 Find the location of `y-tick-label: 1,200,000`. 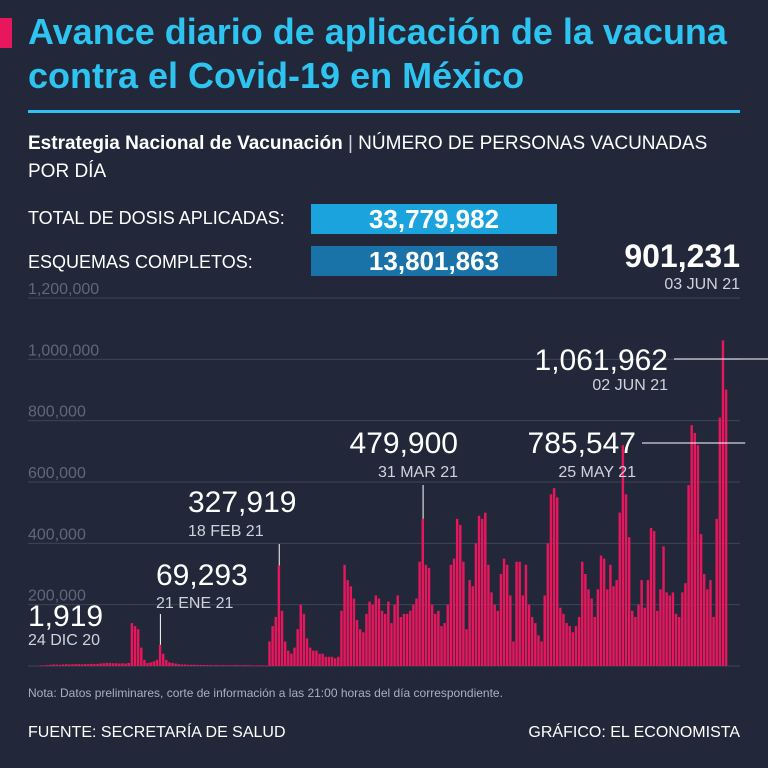

y-tick-label: 1,200,000 is located at coordinates (63, 289).